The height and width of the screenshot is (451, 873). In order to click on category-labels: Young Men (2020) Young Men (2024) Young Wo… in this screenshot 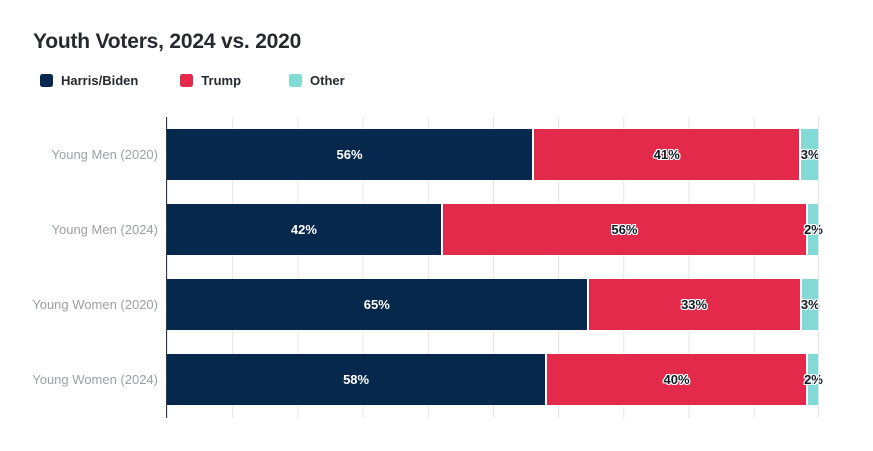, I will do `click(79, 261)`.